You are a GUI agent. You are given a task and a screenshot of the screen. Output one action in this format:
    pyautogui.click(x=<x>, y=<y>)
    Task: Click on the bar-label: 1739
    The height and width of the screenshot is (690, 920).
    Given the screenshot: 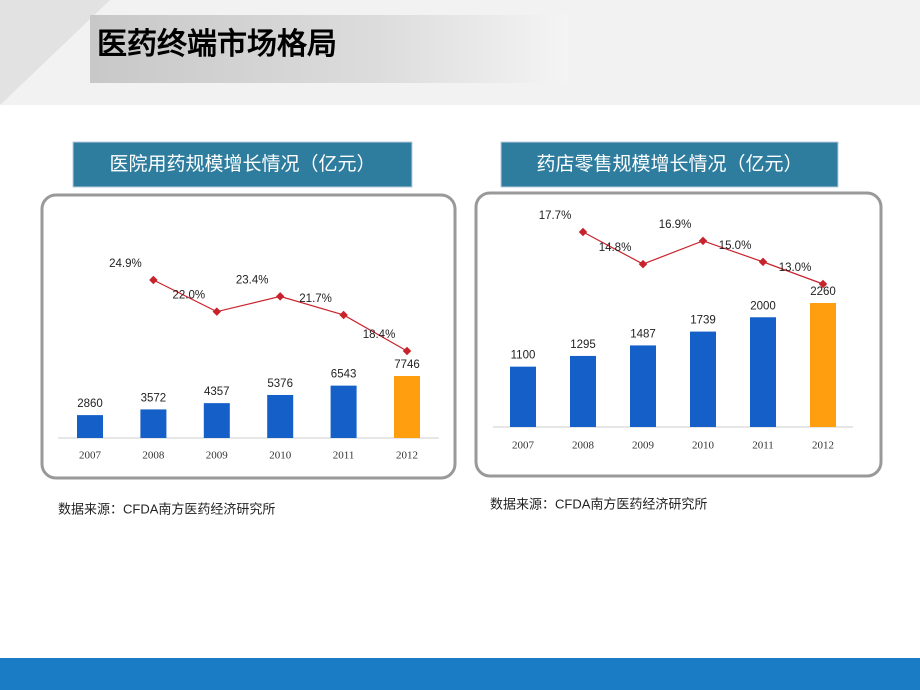 What is the action you would take?
    pyautogui.click(x=703, y=321)
    